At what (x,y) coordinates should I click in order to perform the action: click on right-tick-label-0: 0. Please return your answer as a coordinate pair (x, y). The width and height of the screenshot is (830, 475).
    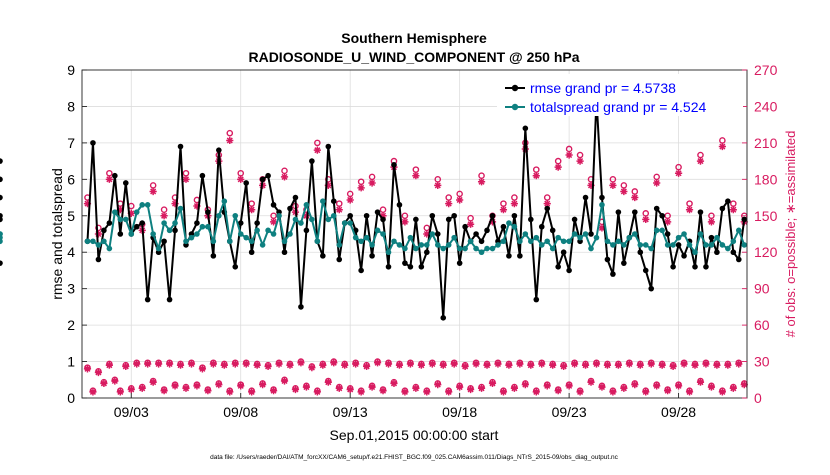
    Looking at the image, I should click on (758, 398).